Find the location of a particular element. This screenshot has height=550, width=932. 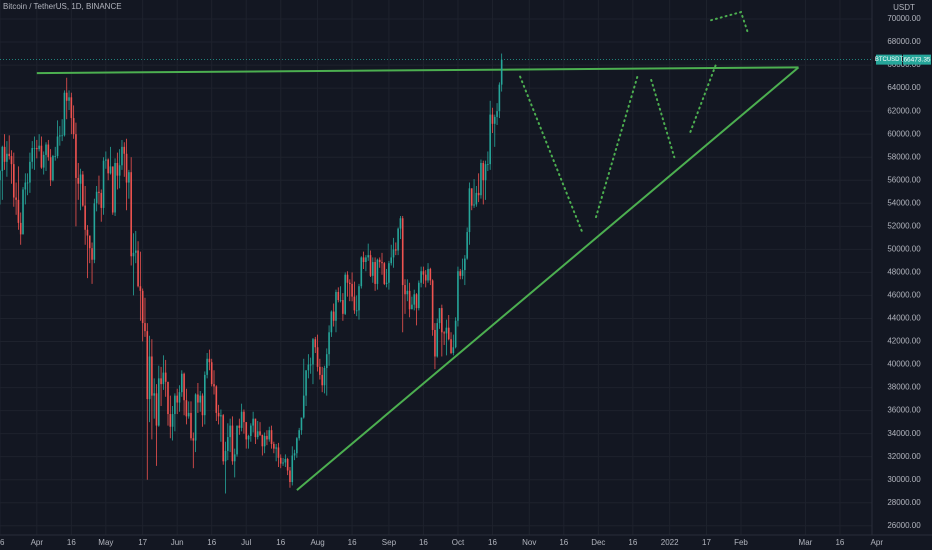

x-tick-label: May is located at coordinates (105, 542).